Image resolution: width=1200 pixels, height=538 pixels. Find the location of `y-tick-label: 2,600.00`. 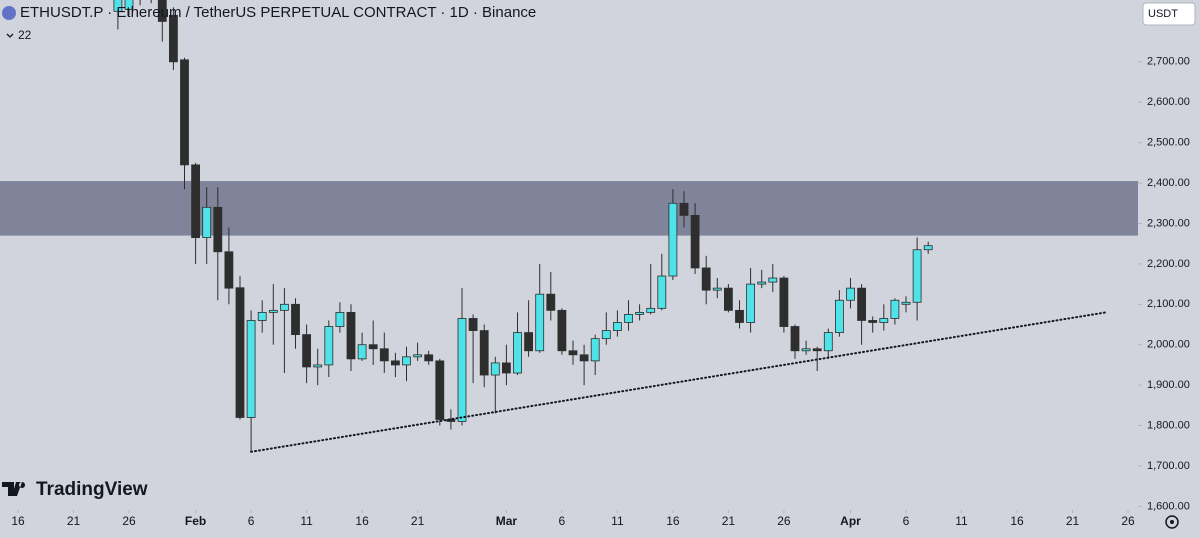

y-tick-label: 2,600.00 is located at coordinates (1168, 102).